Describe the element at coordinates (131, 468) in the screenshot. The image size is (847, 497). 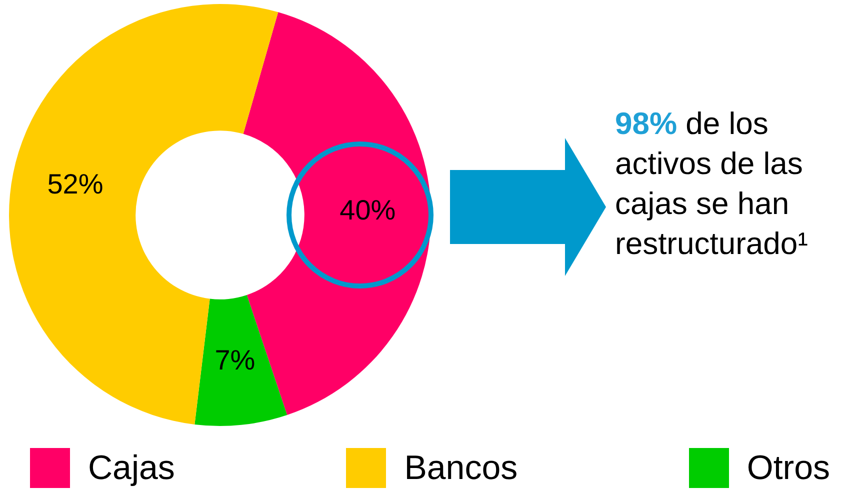
I see `legend-label: Cajas` at that location.